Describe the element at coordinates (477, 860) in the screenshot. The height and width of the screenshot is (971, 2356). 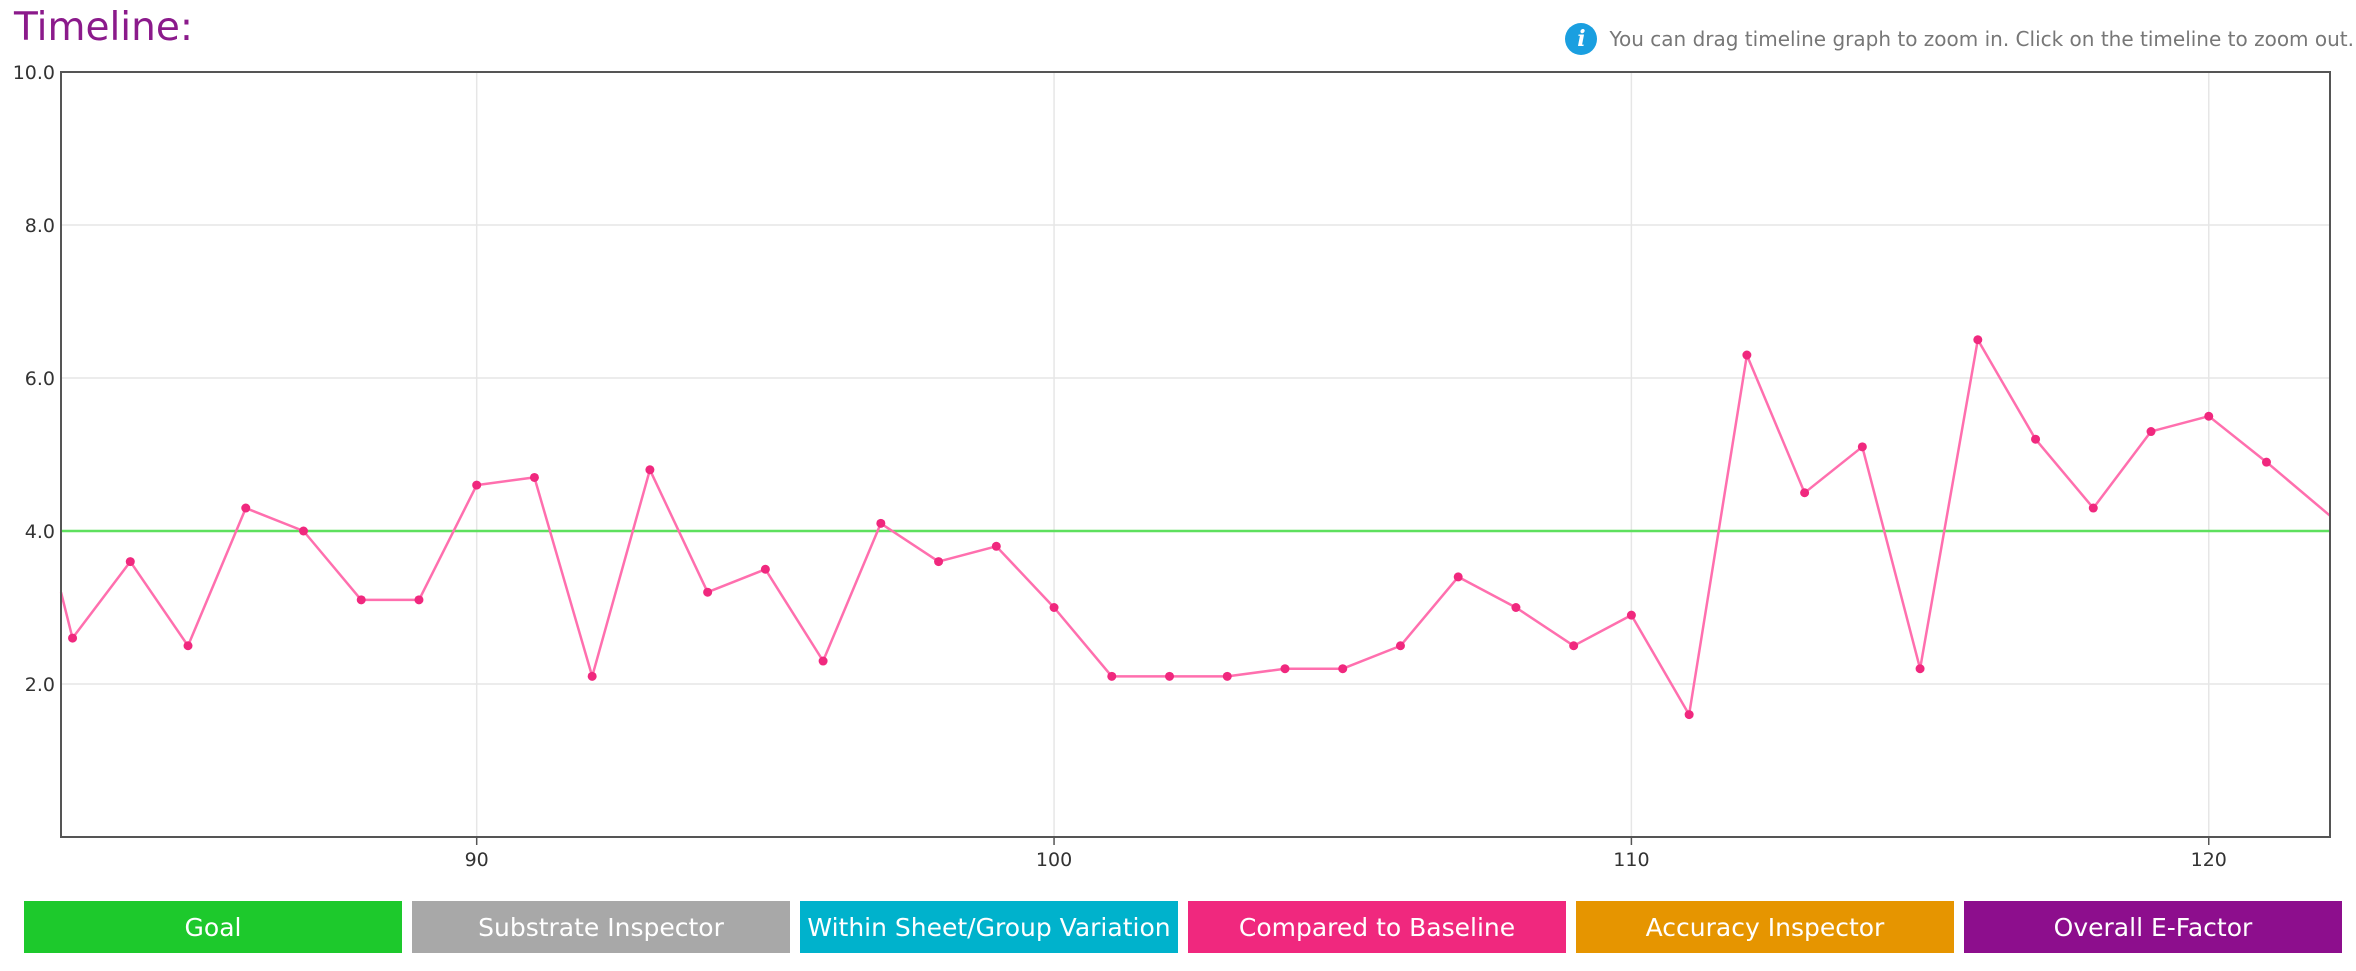
I see `x-tick-label: 90` at that location.